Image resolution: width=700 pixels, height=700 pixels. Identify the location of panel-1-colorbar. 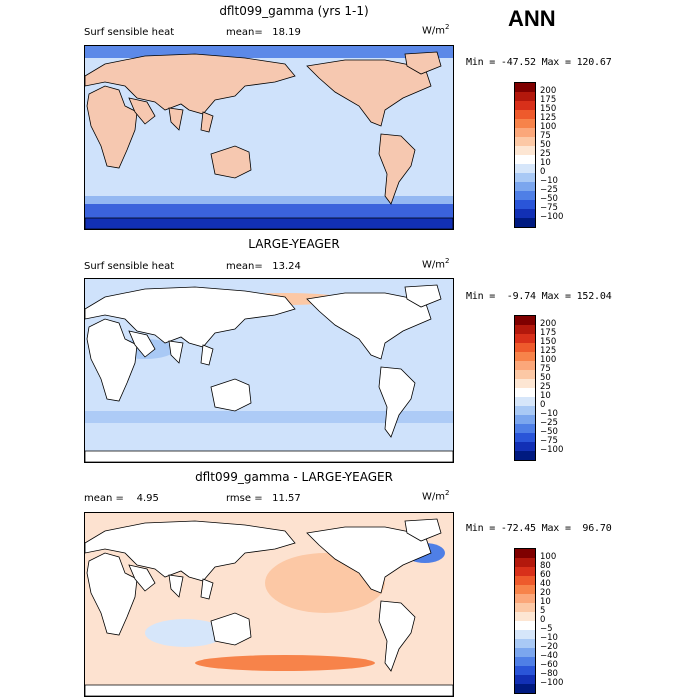
(525, 155).